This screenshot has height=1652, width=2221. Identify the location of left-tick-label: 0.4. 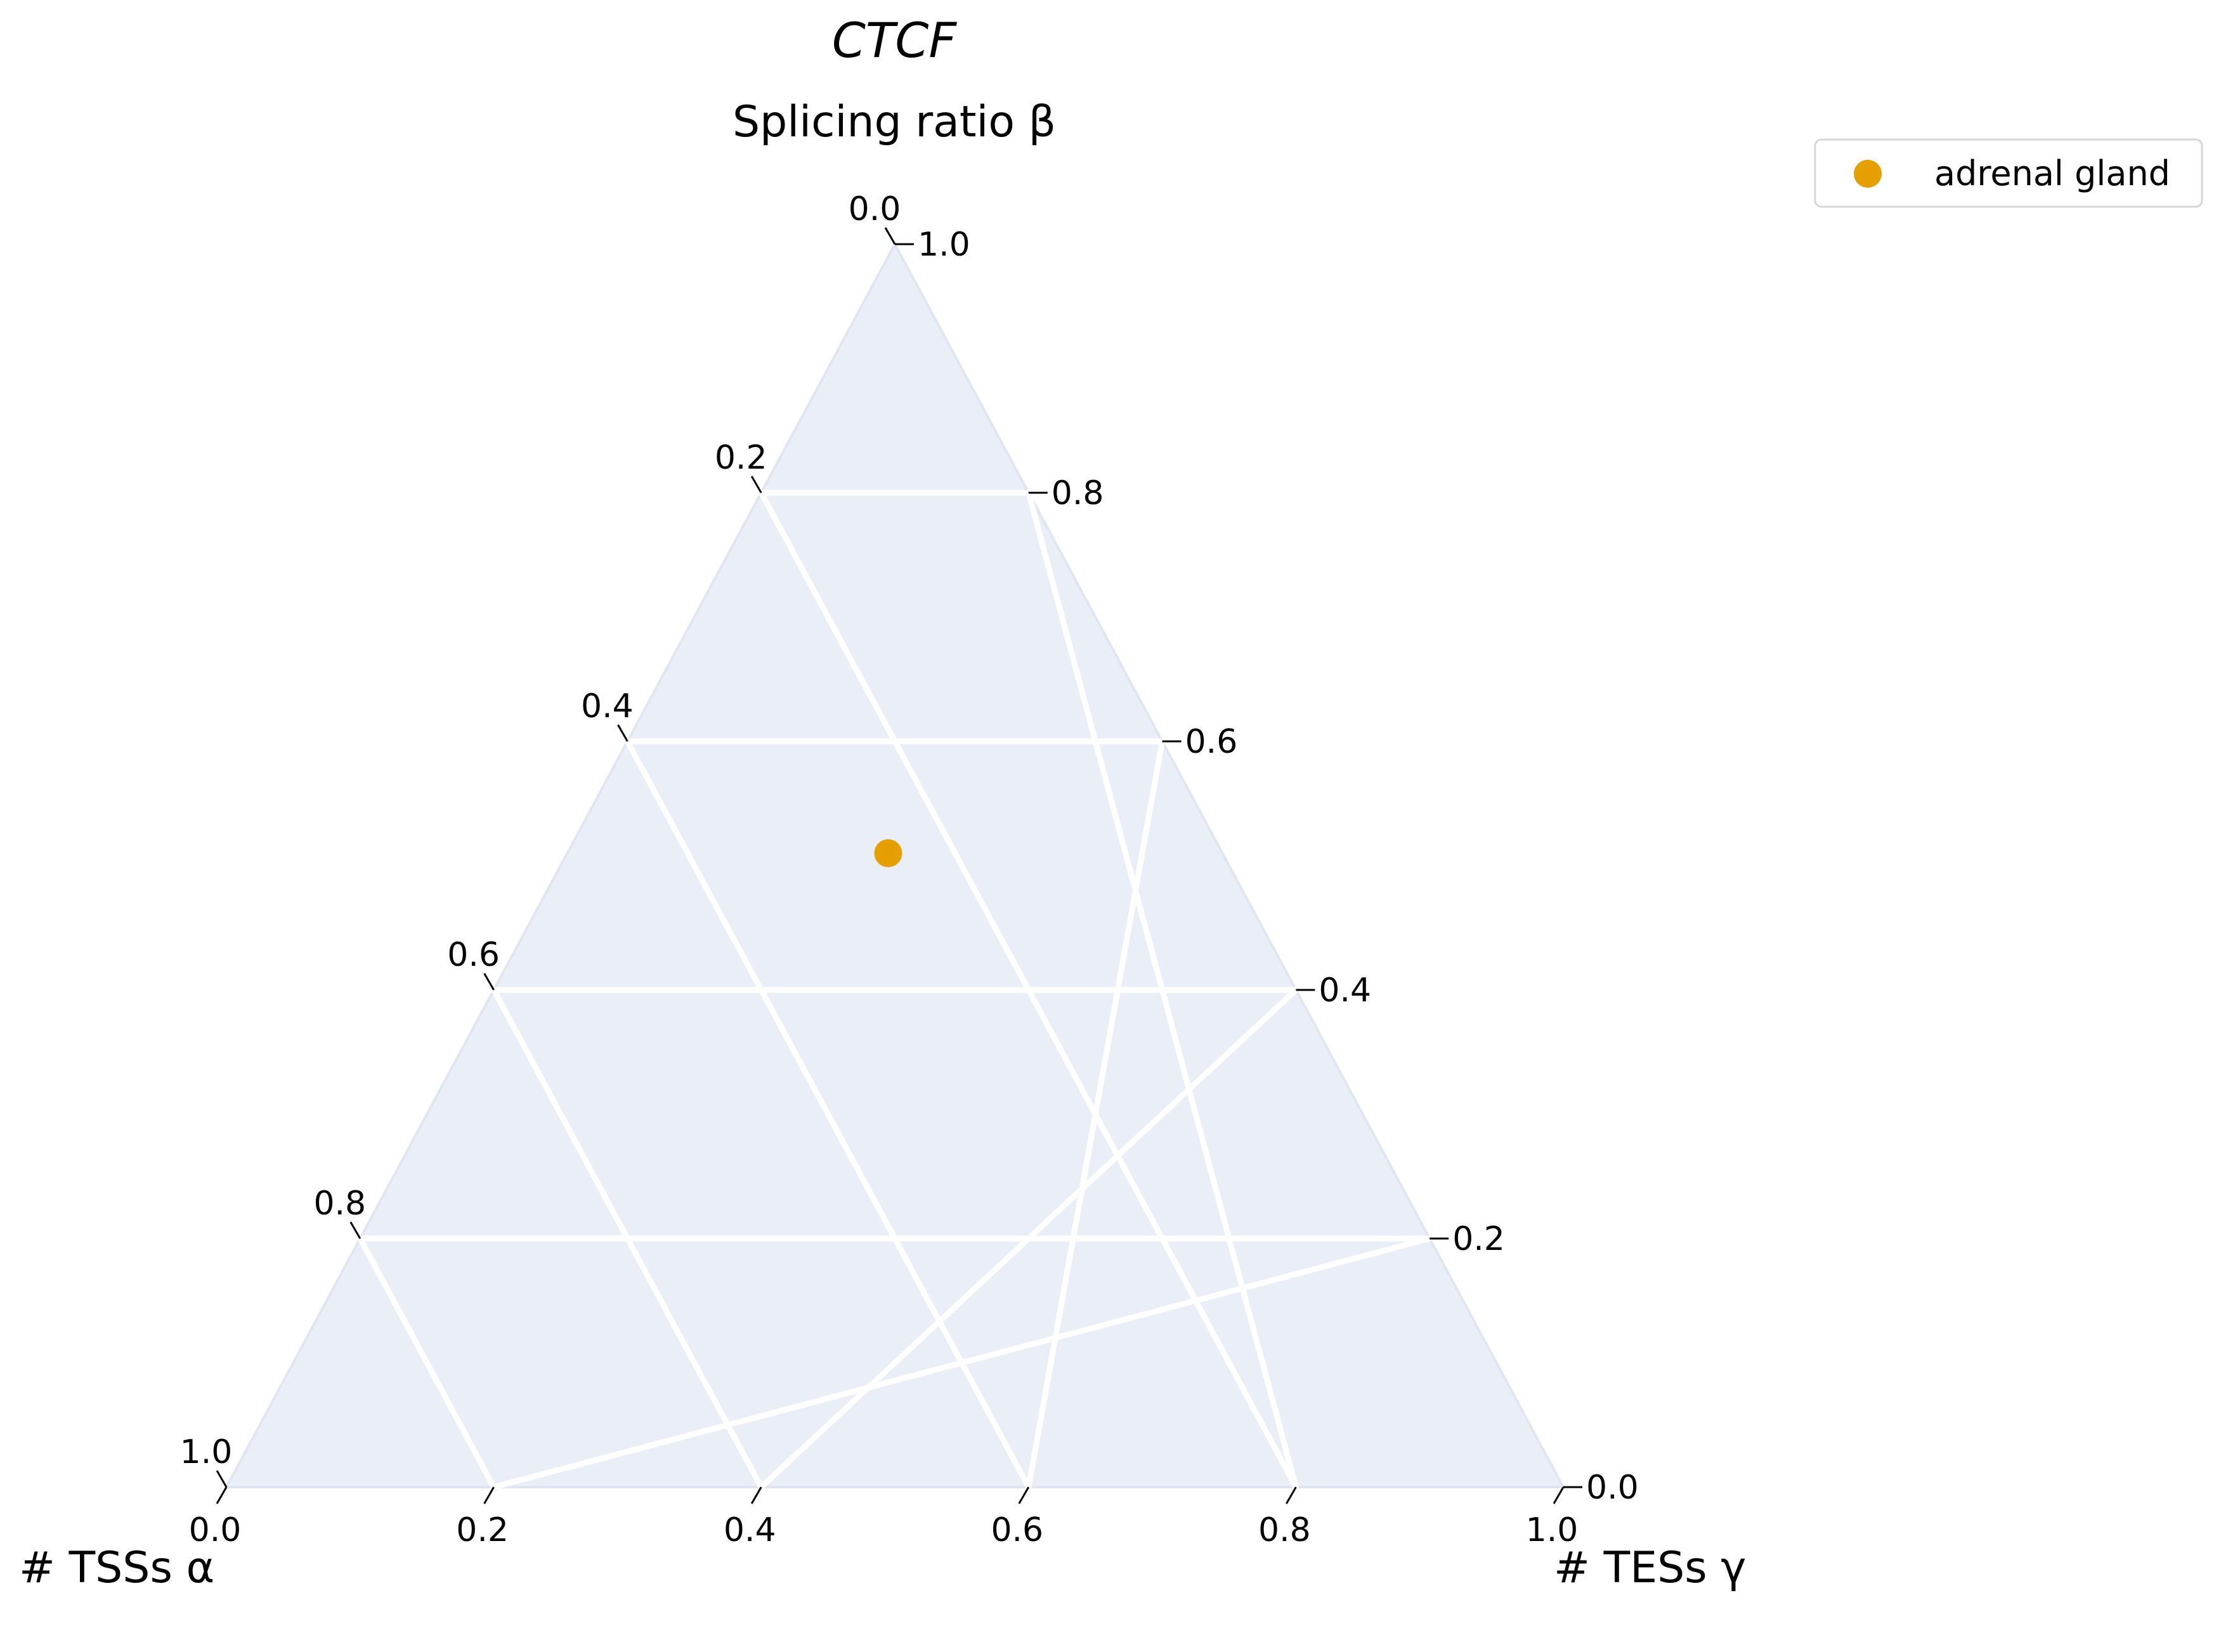
(607, 706).